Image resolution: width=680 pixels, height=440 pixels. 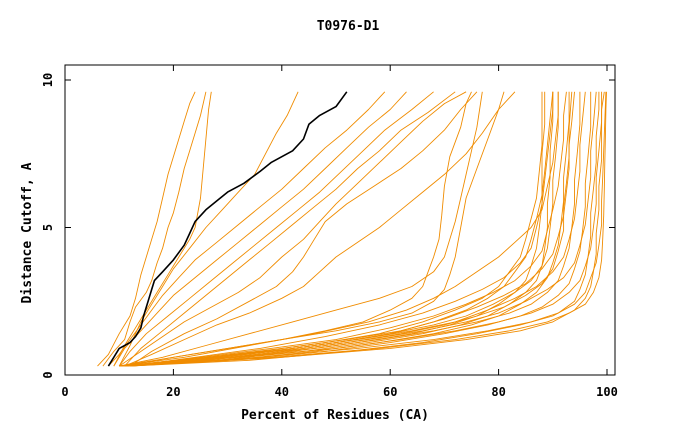 What do you see at coordinates (390, 392) in the screenshot?
I see `x-tick-label-3: 60` at bounding box center [390, 392].